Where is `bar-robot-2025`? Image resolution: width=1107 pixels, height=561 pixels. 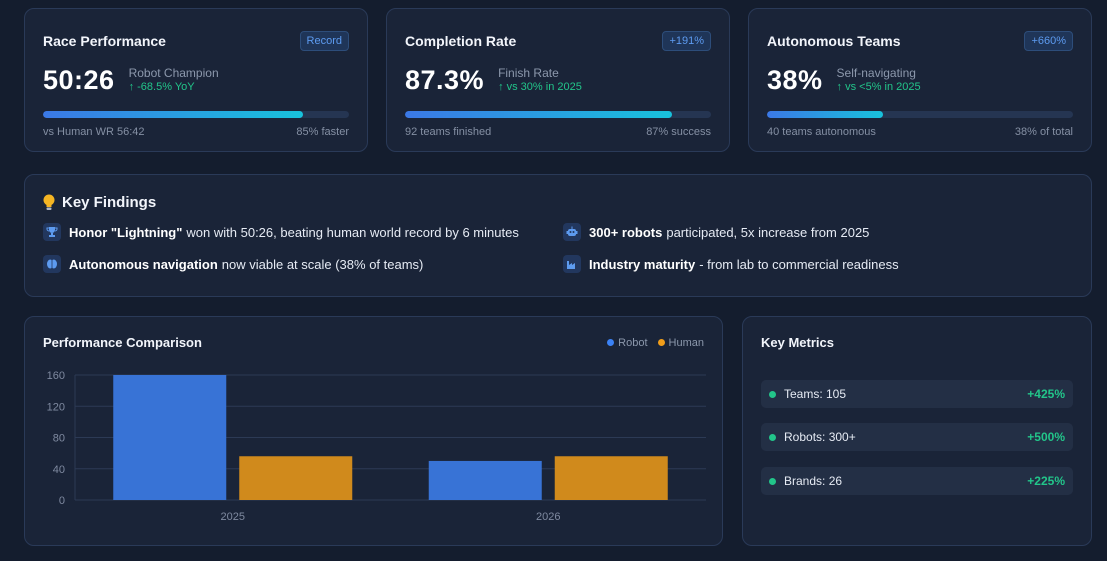 bar-robot-2025 is located at coordinates (170, 437).